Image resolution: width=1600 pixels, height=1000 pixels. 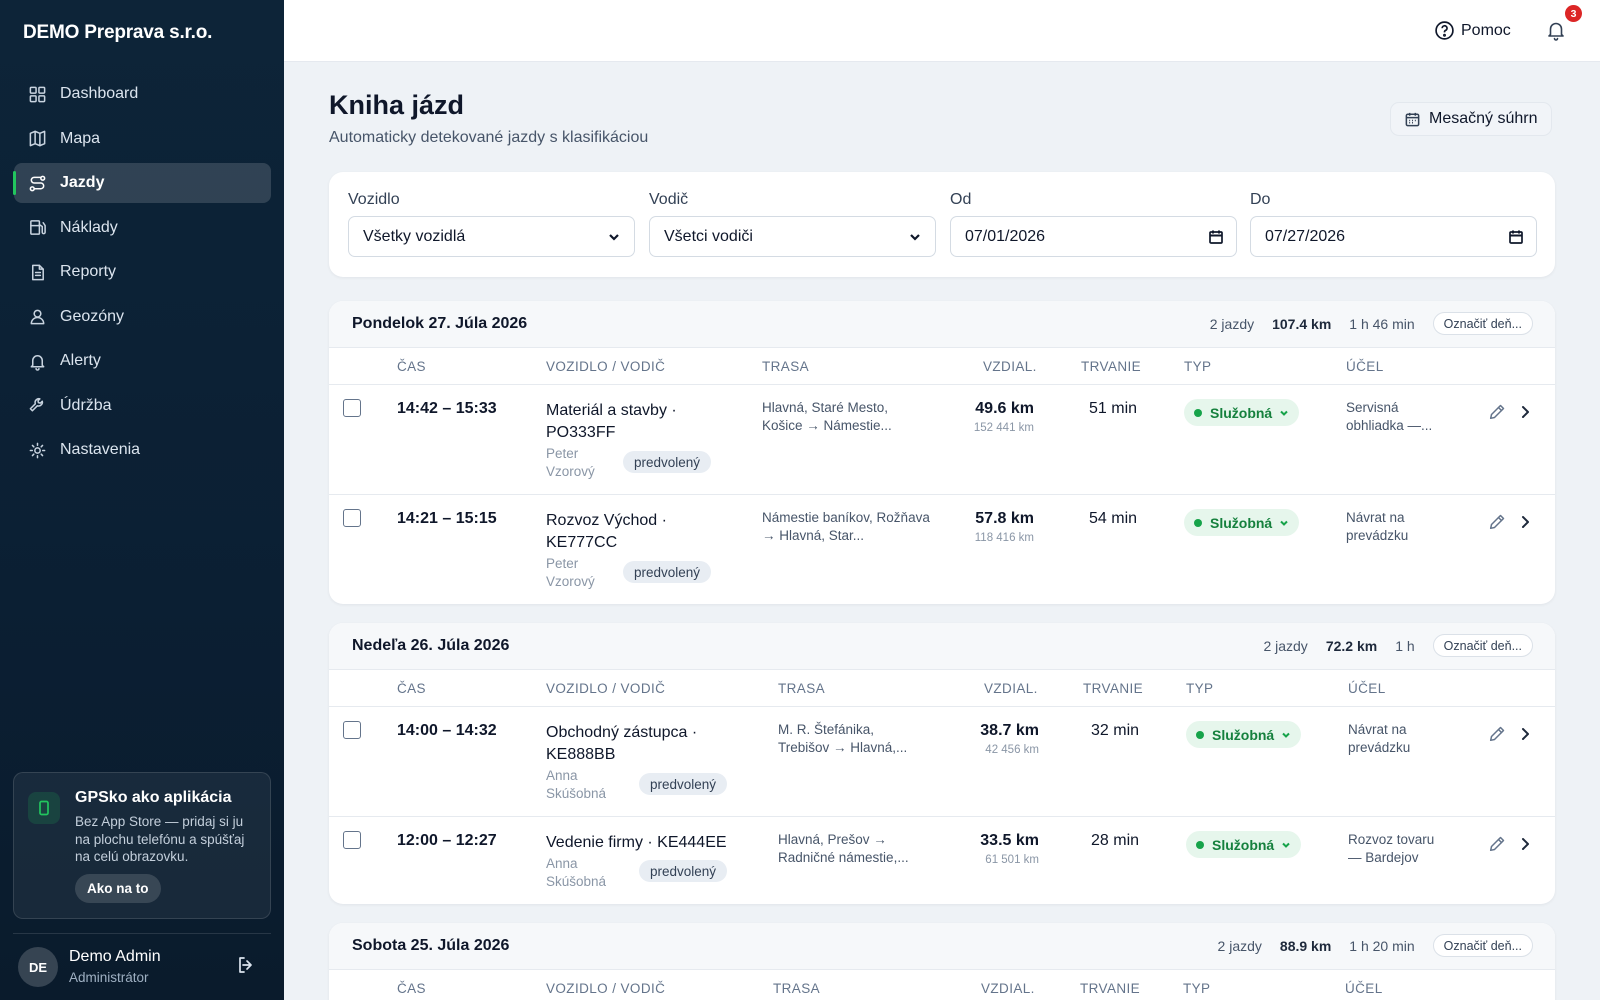 I want to click on trip-distance-value: 57.8 km, so click(x=1004, y=518).